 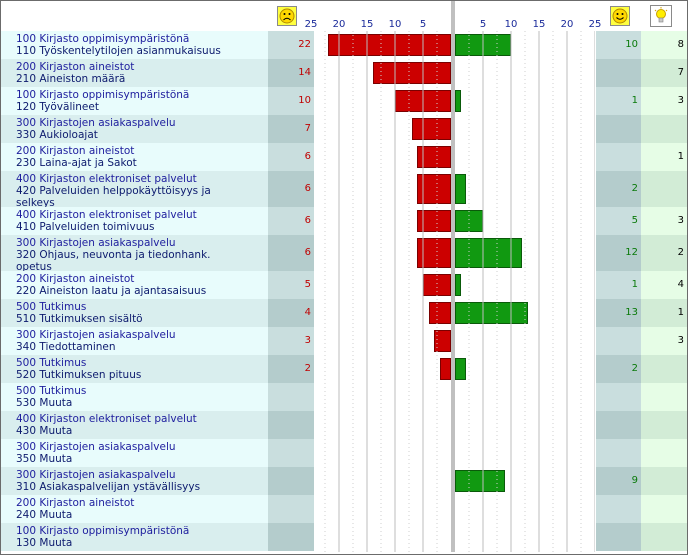 I want to click on subcategory-label: 220 Aineiston laatu ja ajantasaisuus, so click(x=111, y=291).